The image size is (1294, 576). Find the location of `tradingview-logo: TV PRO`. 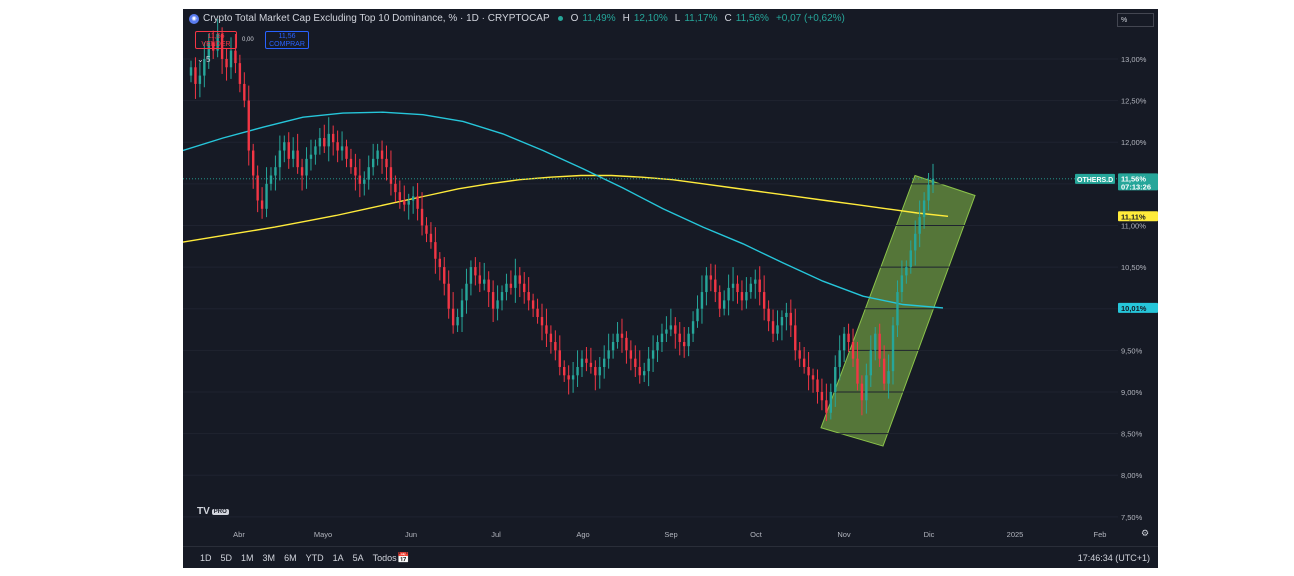

tradingview-logo: TV PRO is located at coordinates (213, 511).